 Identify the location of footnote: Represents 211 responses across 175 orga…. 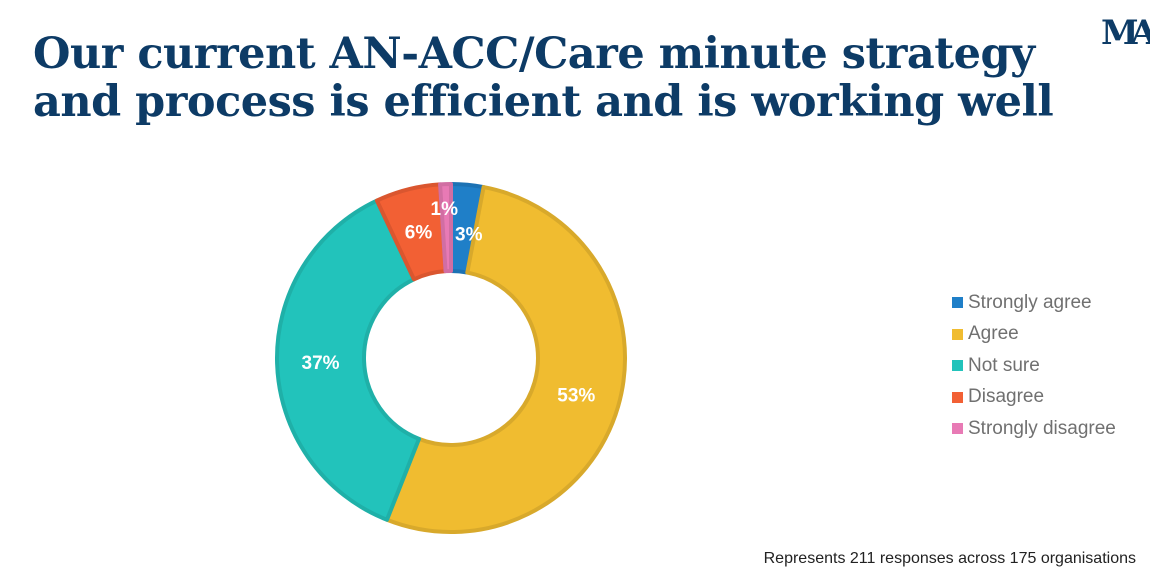
(949, 558).